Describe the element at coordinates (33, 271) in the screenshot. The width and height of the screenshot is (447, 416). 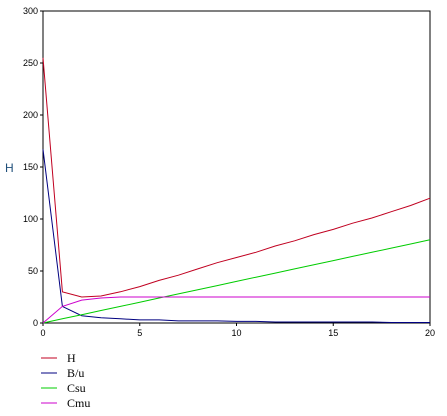
I see `y-tick-label: 50` at that location.